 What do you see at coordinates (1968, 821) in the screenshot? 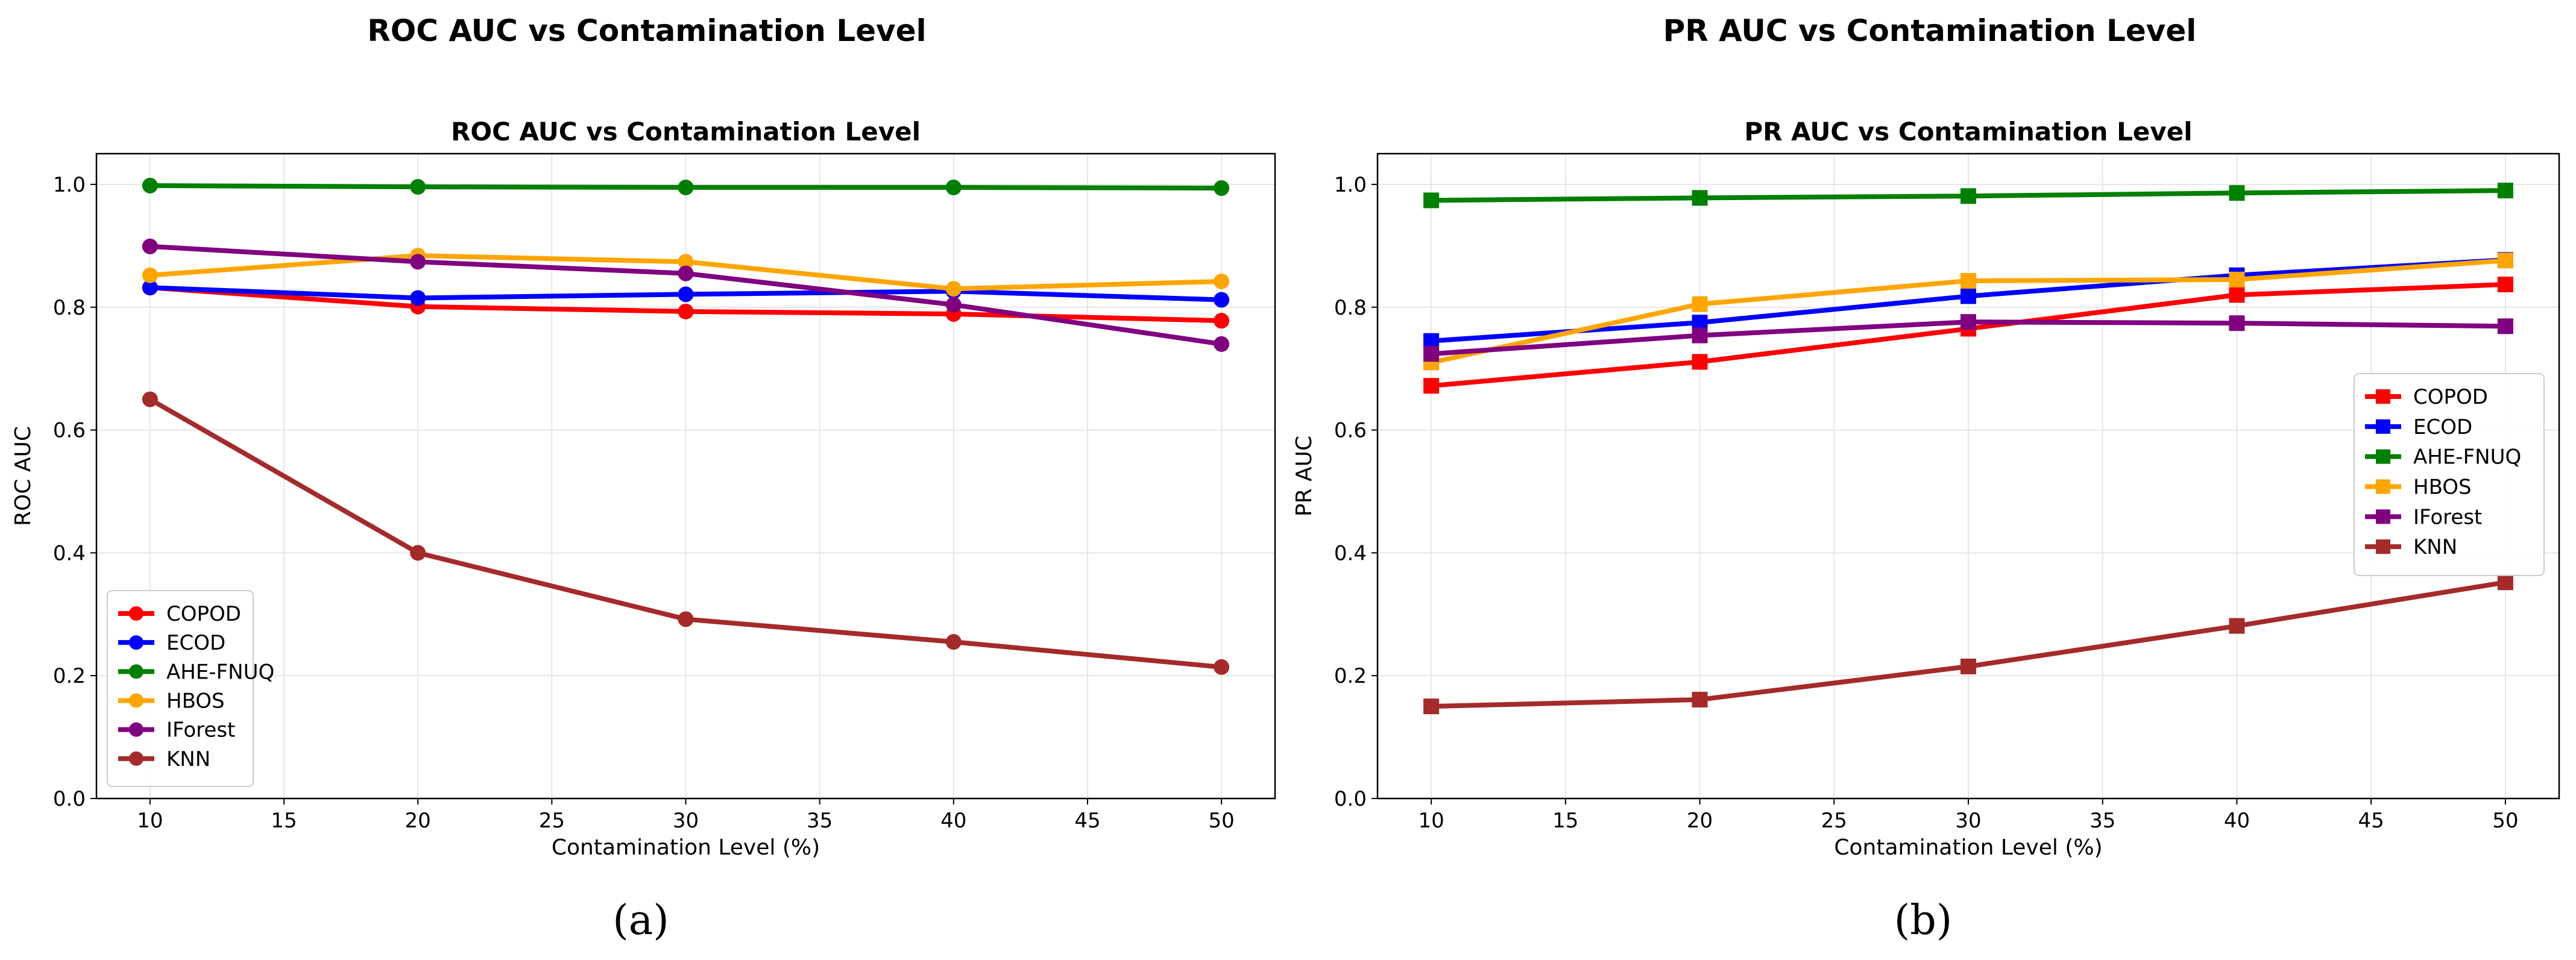
I see `x-tick-label: 30` at bounding box center [1968, 821].